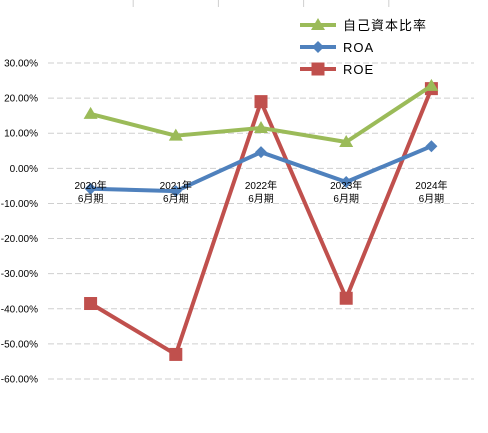 This screenshot has height=433, width=488. Describe the element at coordinates (19, 344) in the screenshot. I see `y-tick-label: -50.00%` at that location.